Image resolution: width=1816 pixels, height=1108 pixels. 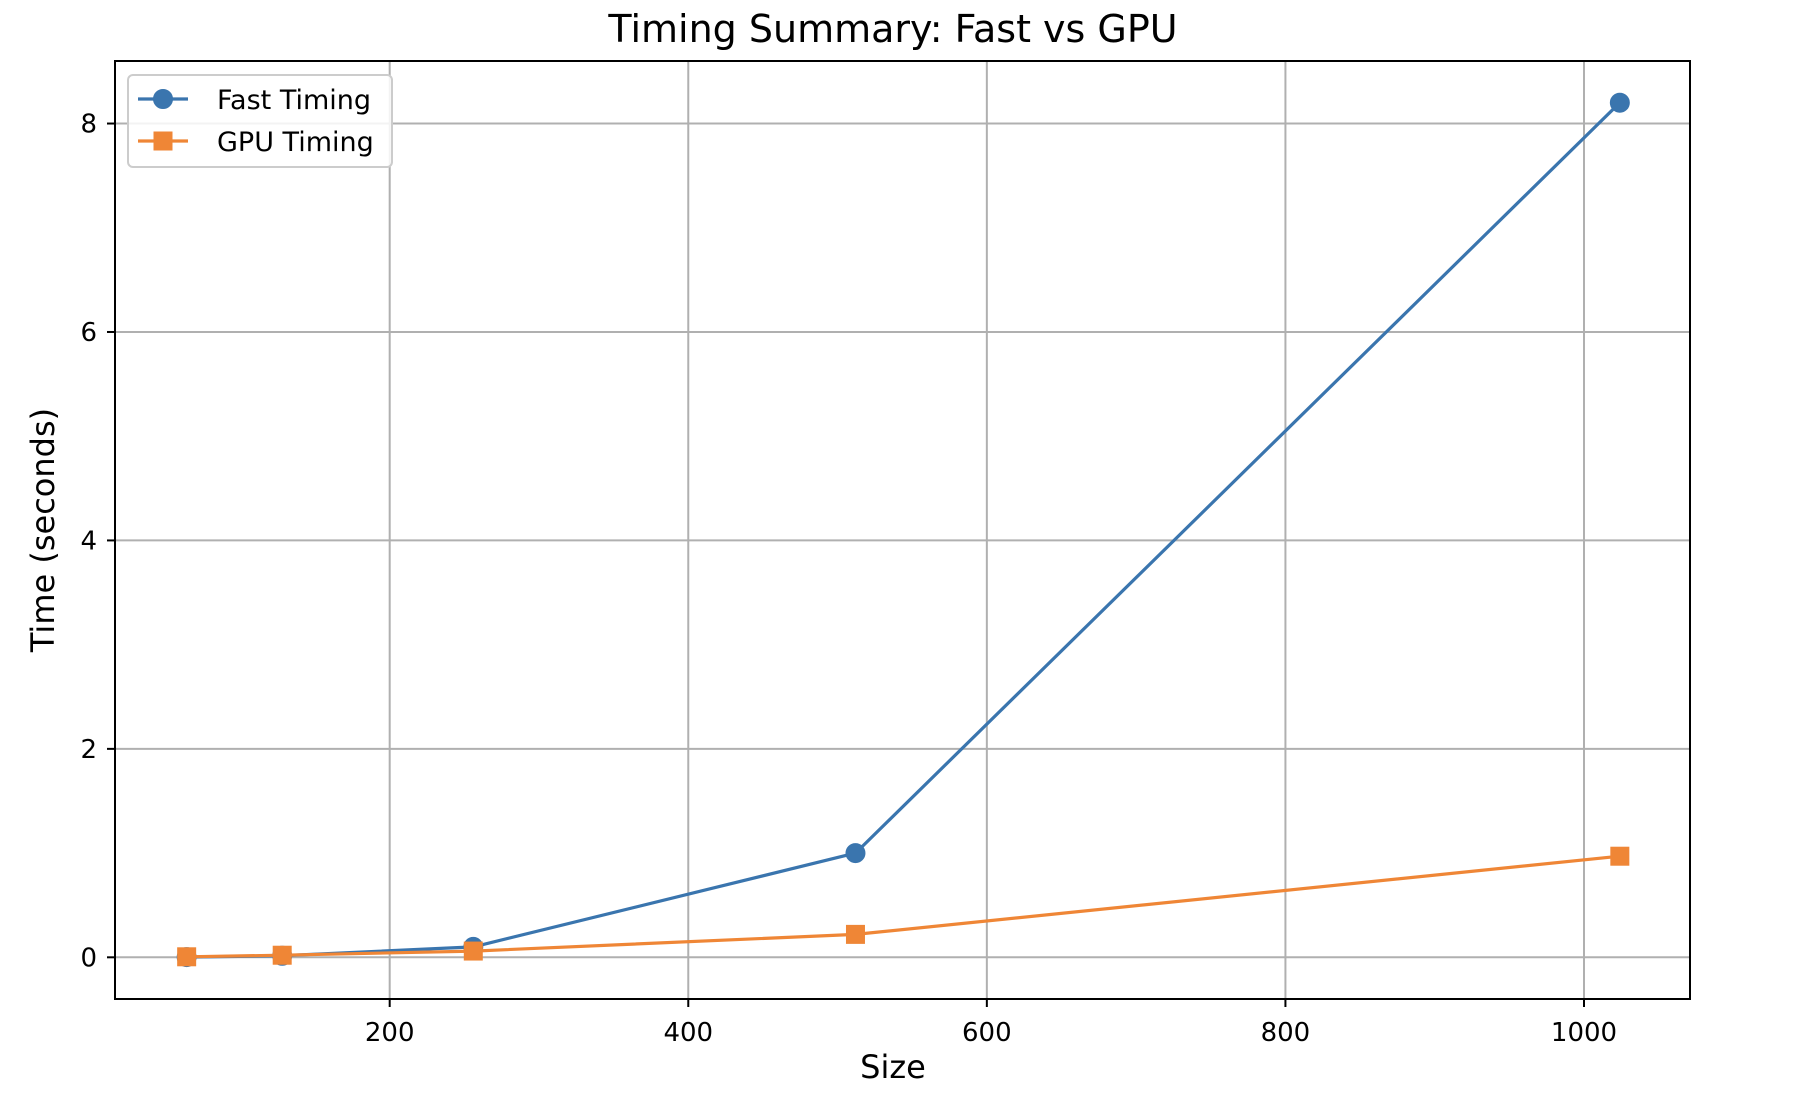 I want to click on legend-item-fast-timing: Fast Timing, so click(x=254, y=100).